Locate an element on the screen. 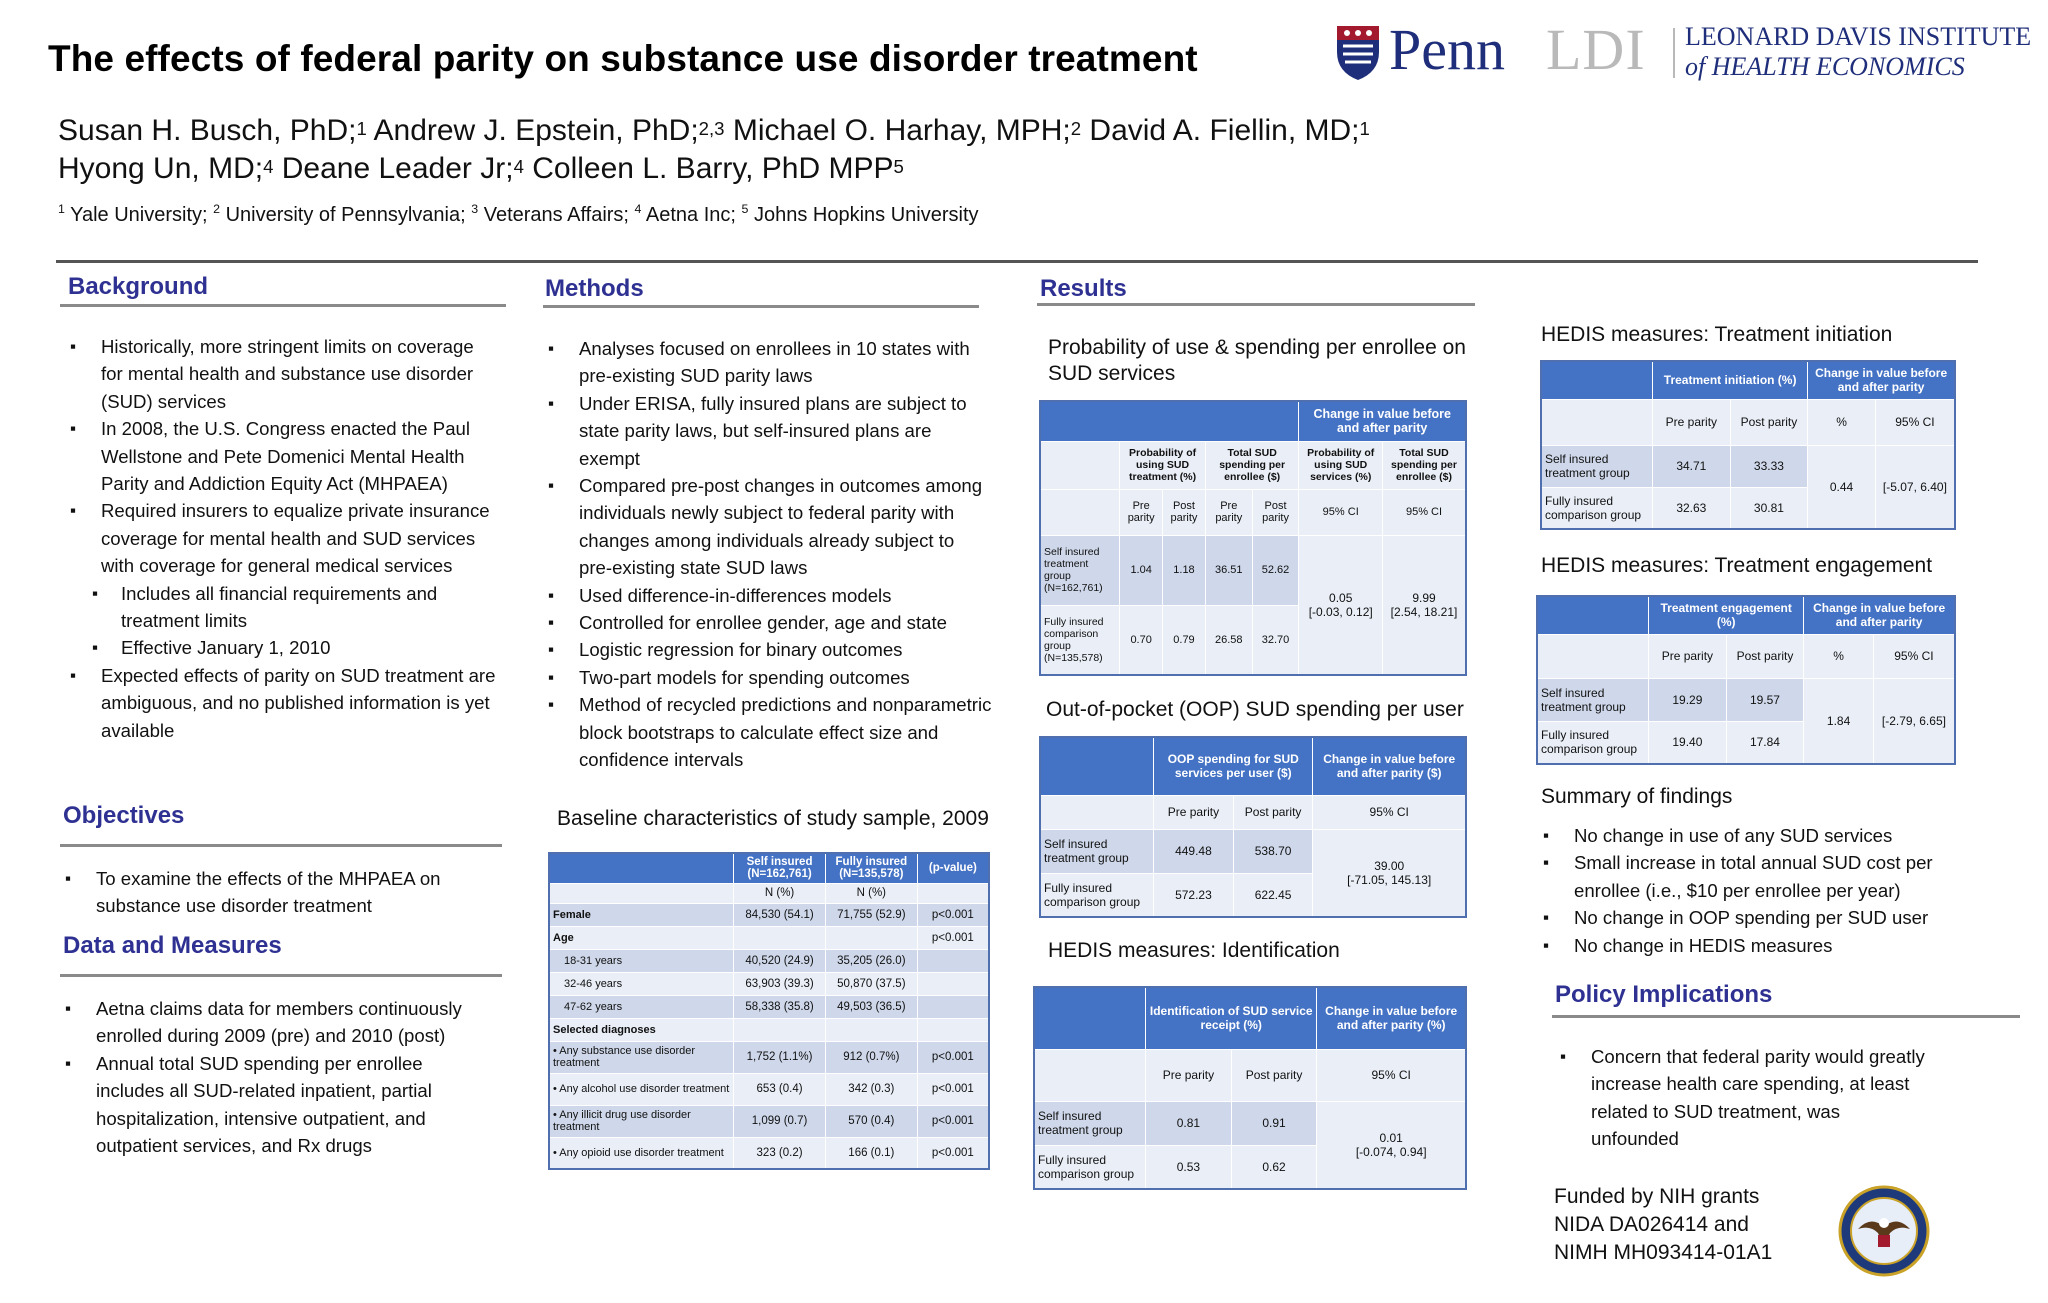 The width and height of the screenshot is (2048, 1303). baseline-corner is located at coordinates (641, 868).